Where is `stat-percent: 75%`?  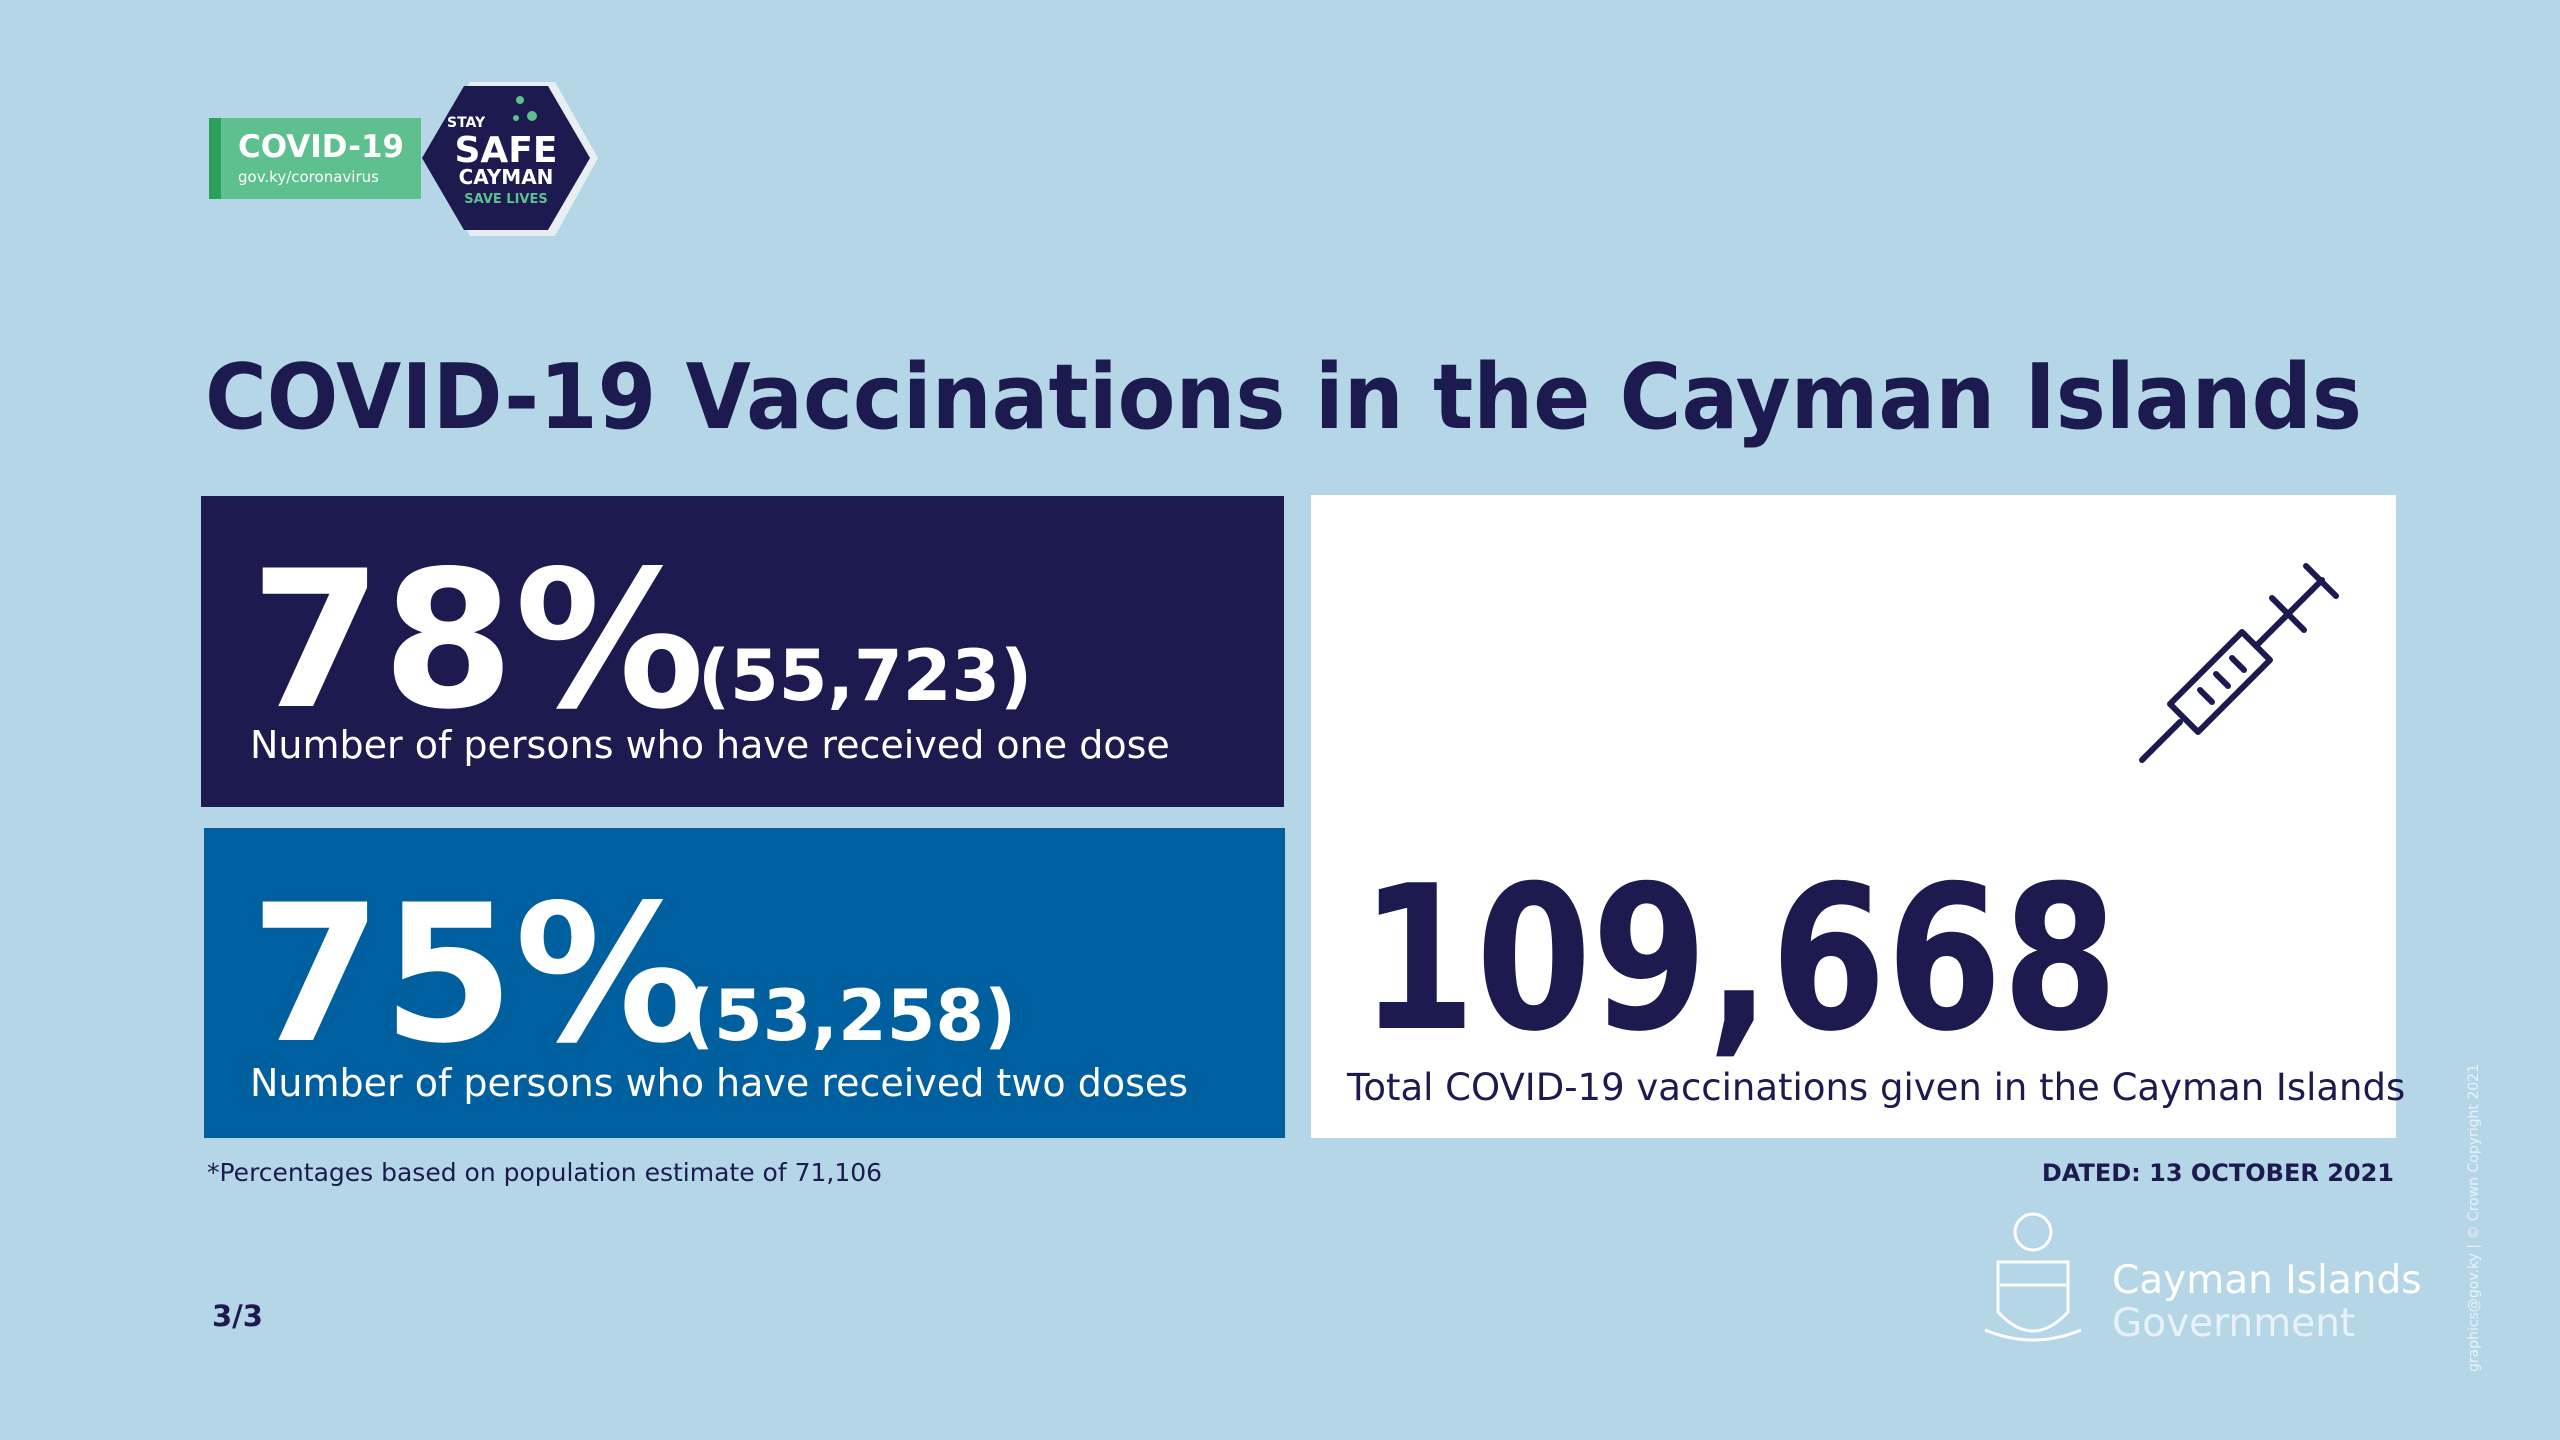 stat-percent: 75% is located at coordinates (477, 974).